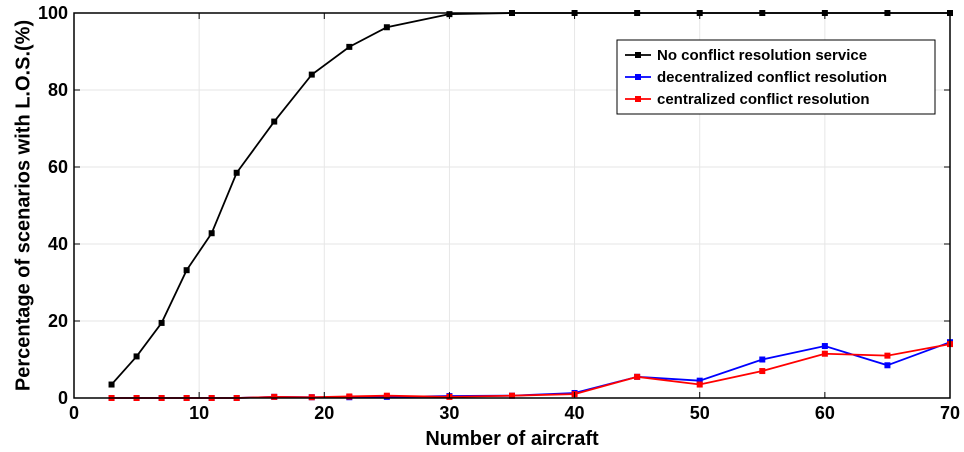  Describe the element at coordinates (23, 205) in the screenshot. I see `y-axis-label: Percentage of scenarios with L.O.S.(%)` at that location.